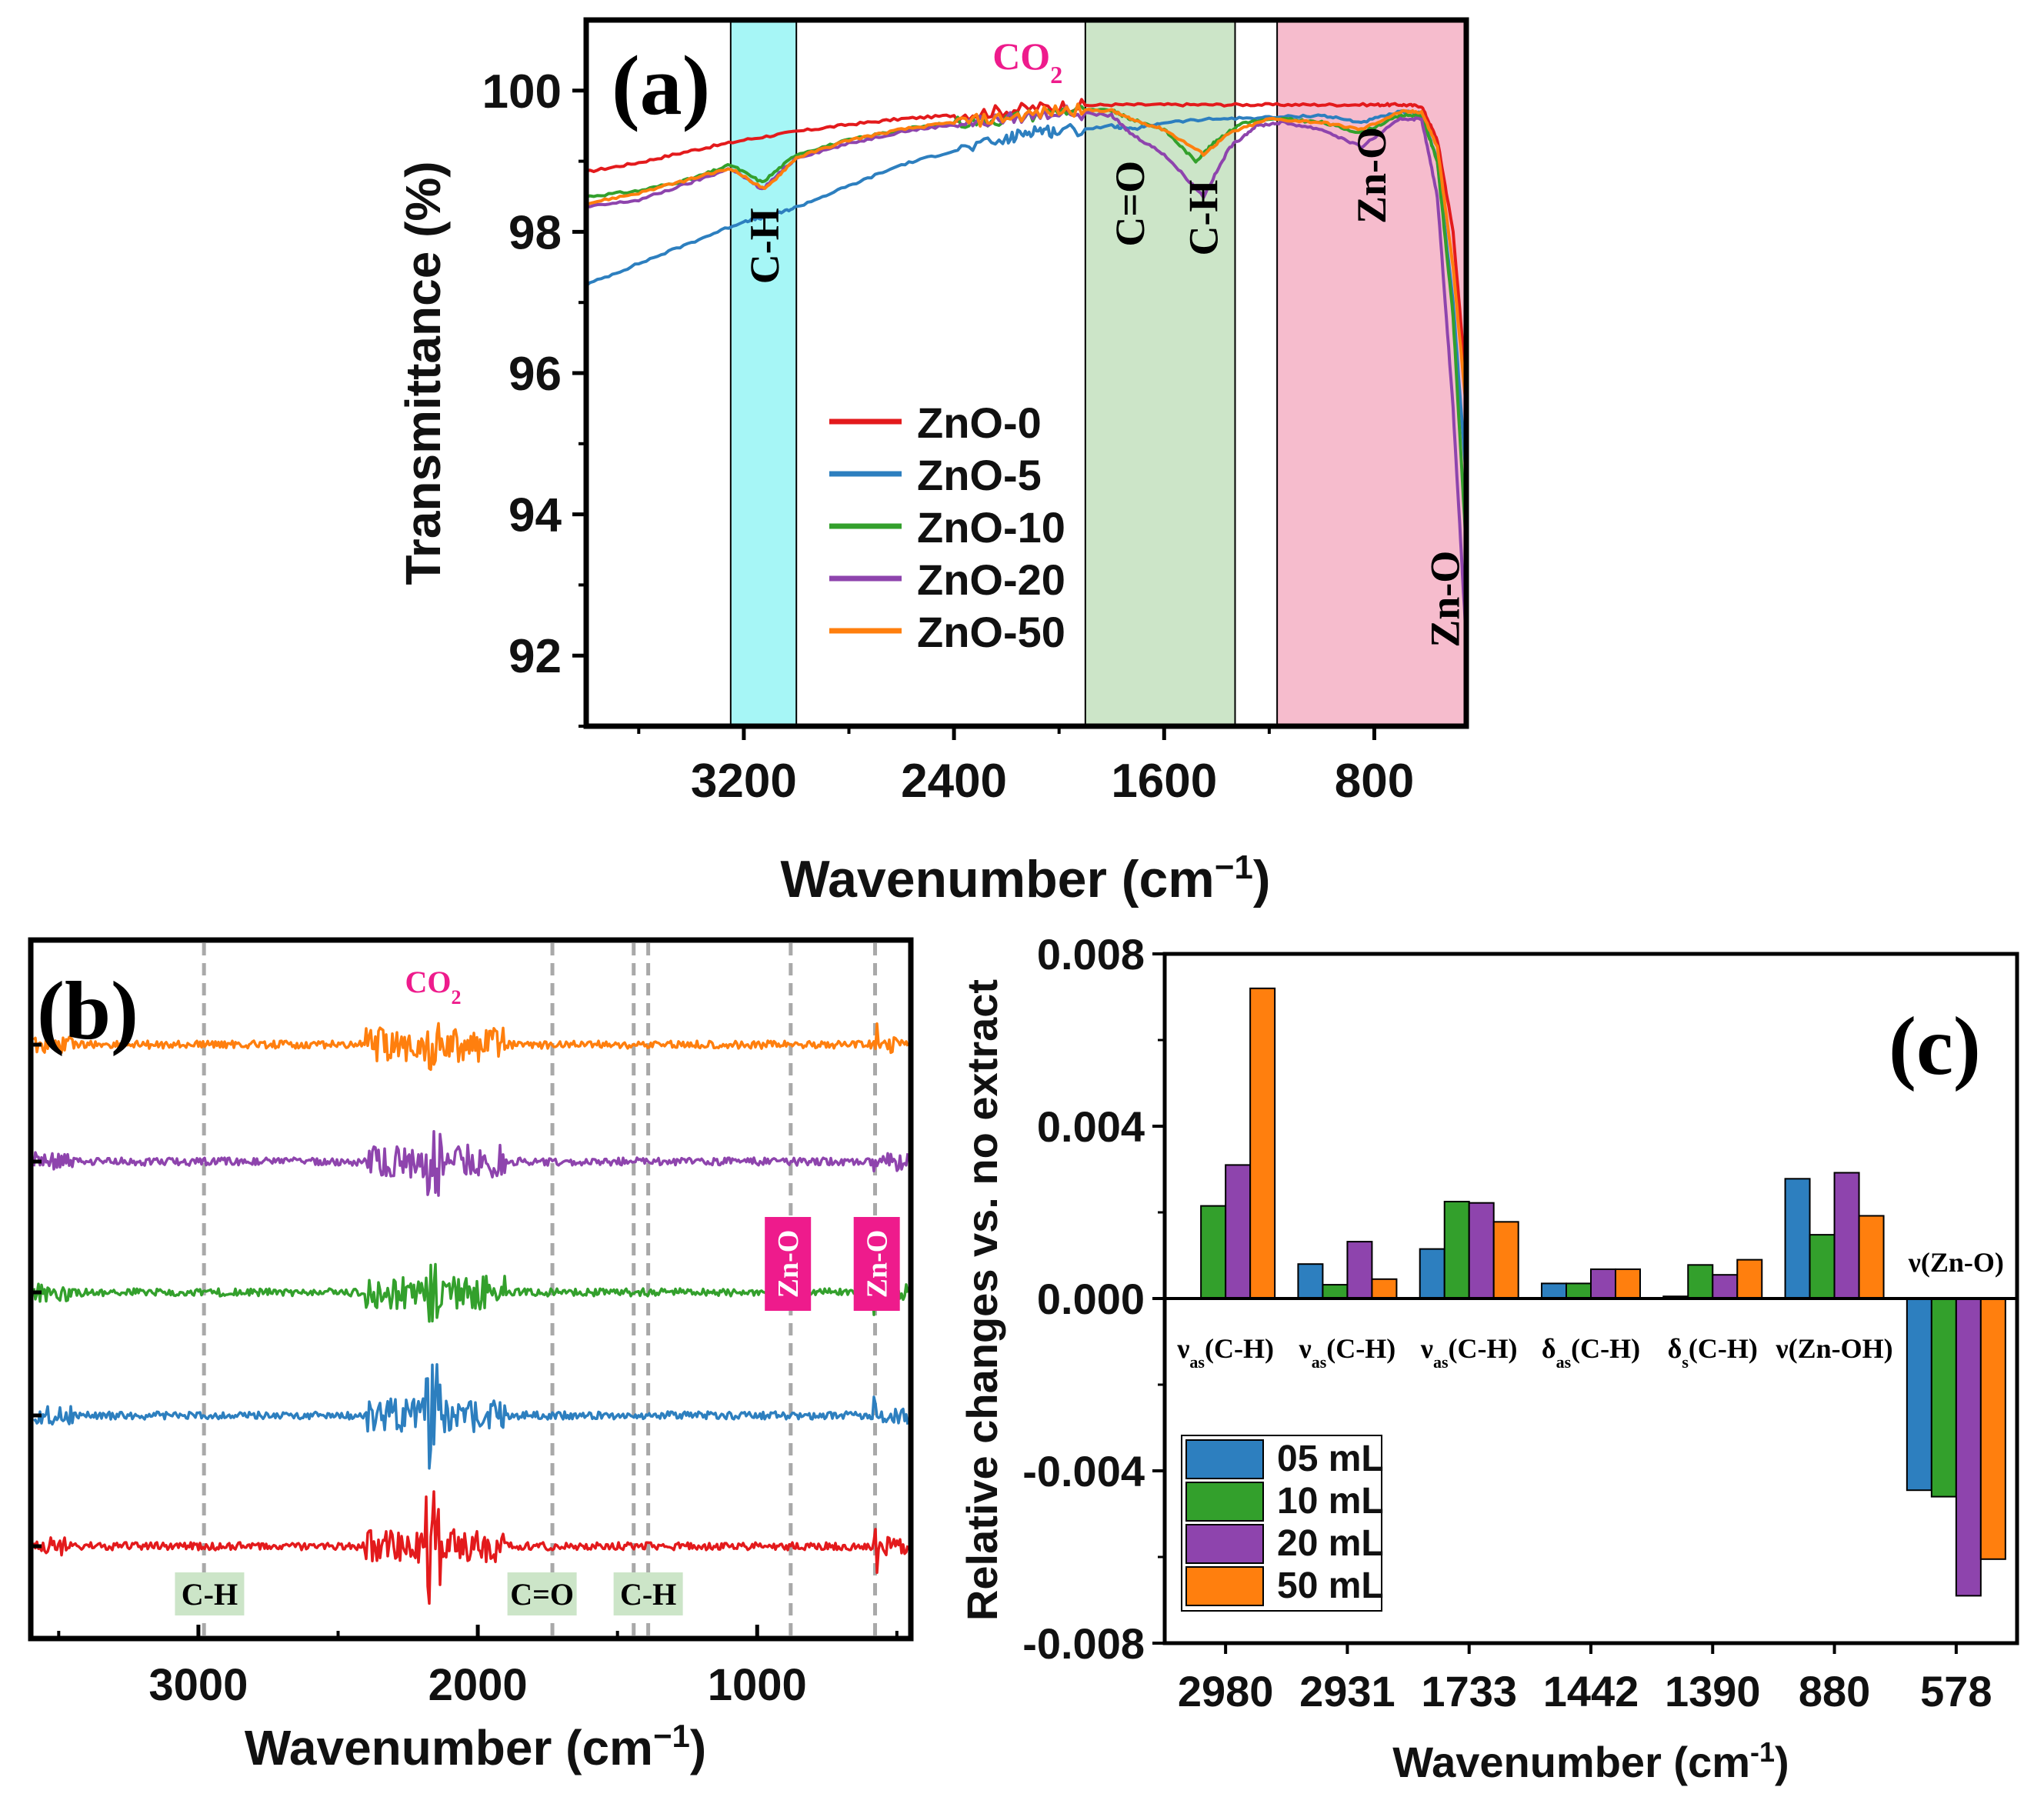 Image resolution: width=2044 pixels, height=1797 pixels. What do you see at coordinates (765, 246) in the screenshot?
I see `band-annotation: C-H` at bounding box center [765, 246].